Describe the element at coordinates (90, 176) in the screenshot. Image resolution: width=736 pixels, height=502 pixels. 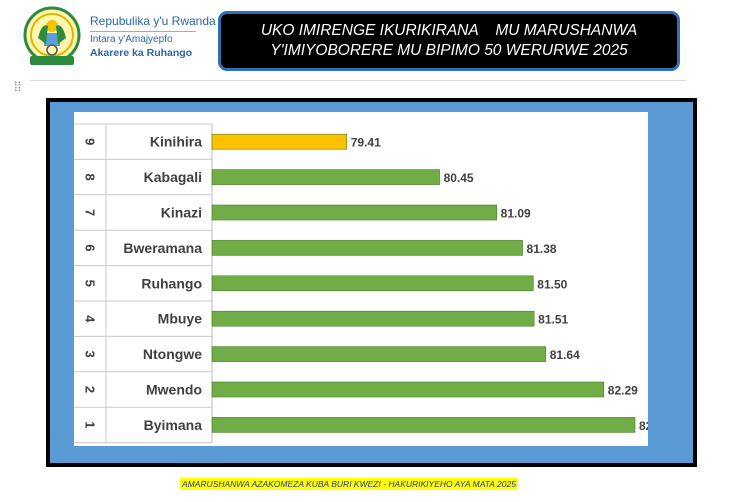
I see `rank-label: 8` at that location.